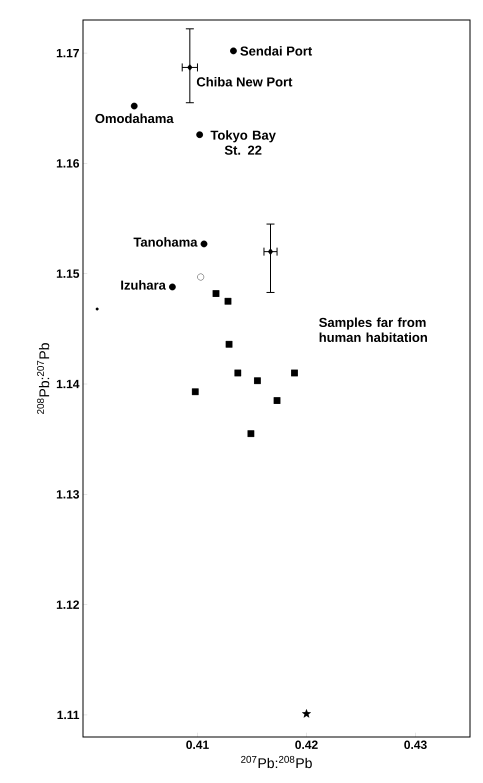  I want to click on x-tick-label: 0.41, so click(197, 745).